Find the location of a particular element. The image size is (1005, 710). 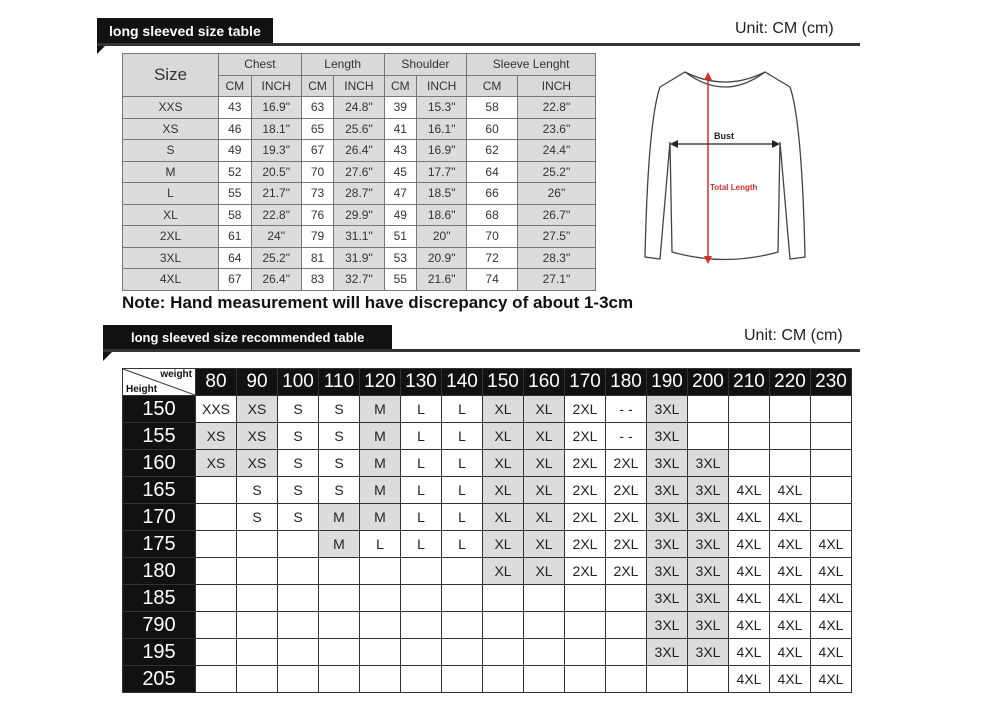

group-header: Chest is located at coordinates (260, 64).